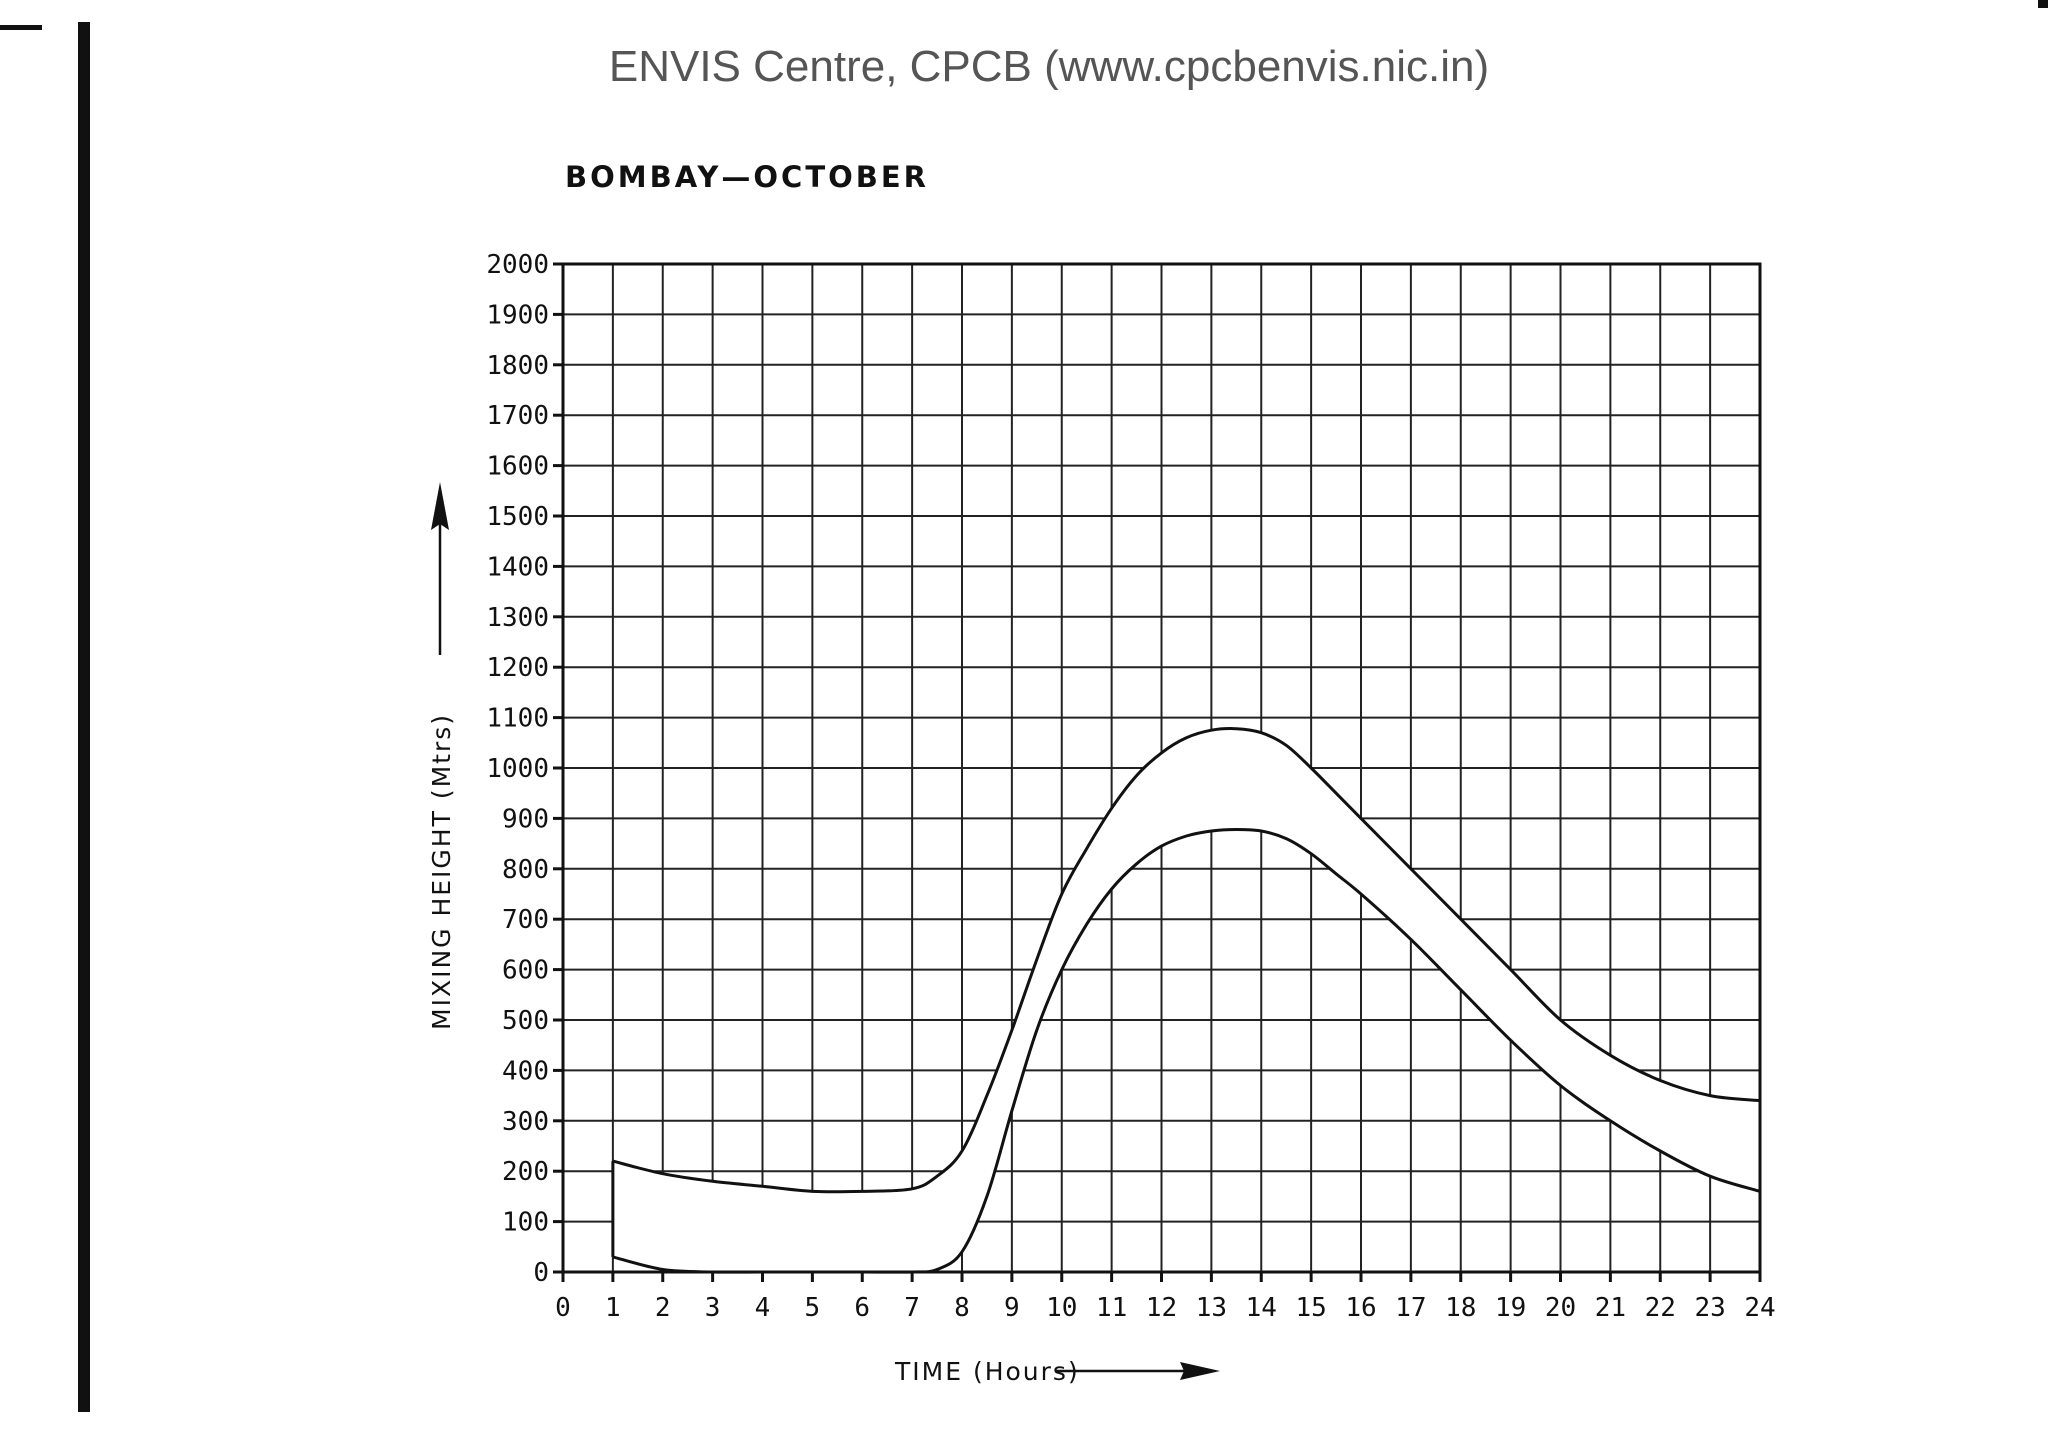 The height and width of the screenshot is (1430, 2048). Describe the element at coordinates (1560, 1308) in the screenshot. I see `x-tick-label: 20` at that location.